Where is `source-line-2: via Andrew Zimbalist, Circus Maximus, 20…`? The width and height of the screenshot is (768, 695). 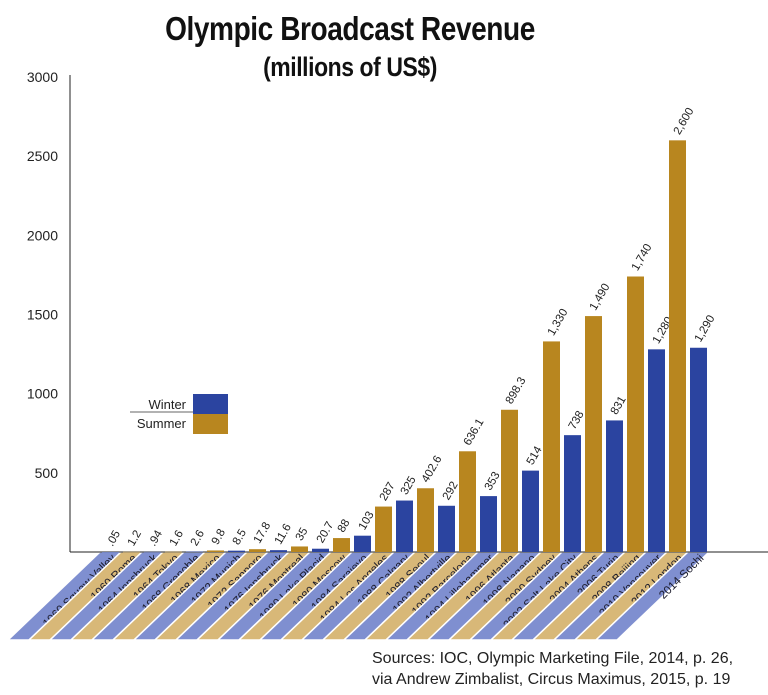
source-line-2: via Andrew Zimbalist, Circus Maximus, 20… is located at coordinates (551, 679).